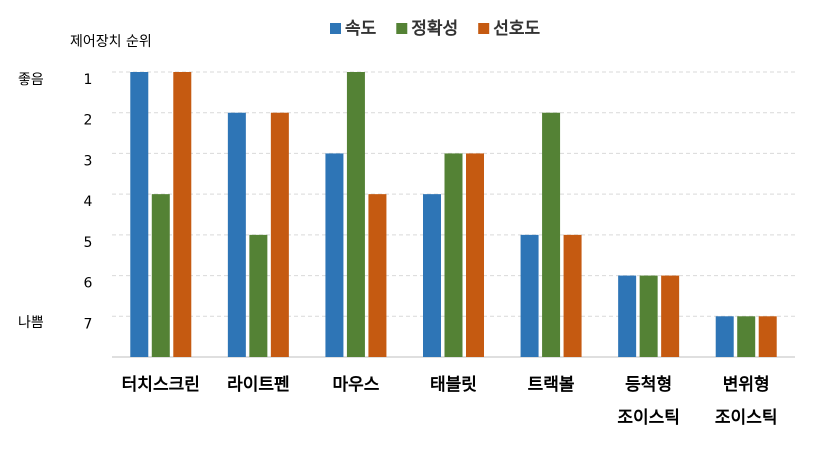  Describe the element at coordinates (746, 384) in the screenshot. I see `x-tick-label: 변위형` at that location.